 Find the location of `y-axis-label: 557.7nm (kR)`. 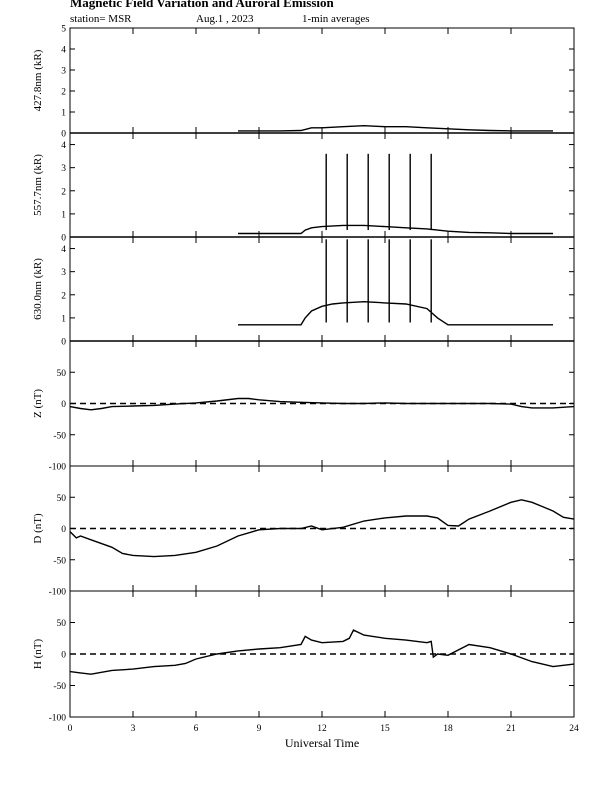

y-axis-label: 557.7nm (kR) is located at coordinates (38, 185).